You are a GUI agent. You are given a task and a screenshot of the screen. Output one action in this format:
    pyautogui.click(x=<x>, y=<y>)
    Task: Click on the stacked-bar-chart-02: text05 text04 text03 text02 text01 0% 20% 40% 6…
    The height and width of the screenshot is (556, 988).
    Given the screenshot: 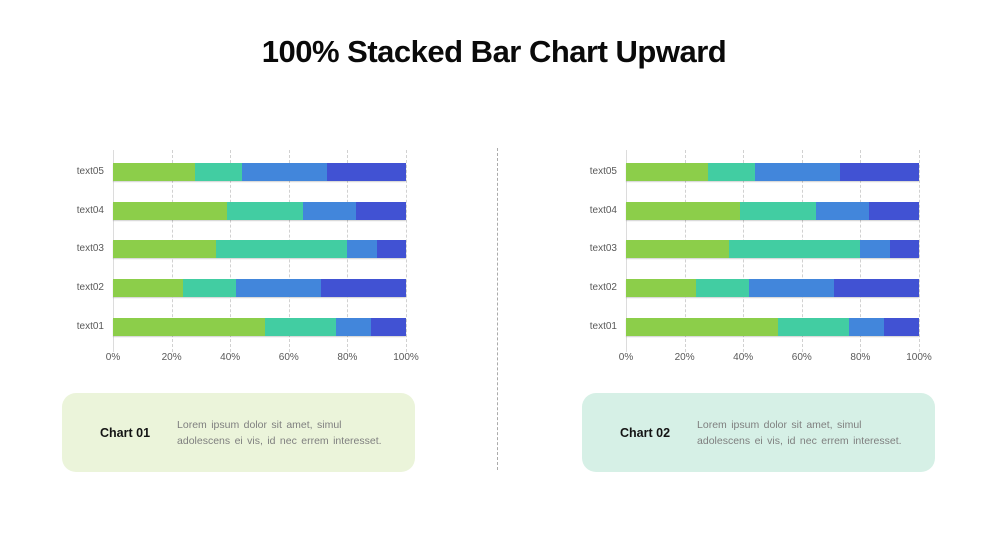 What is the action you would take?
    pyautogui.click(x=761, y=257)
    